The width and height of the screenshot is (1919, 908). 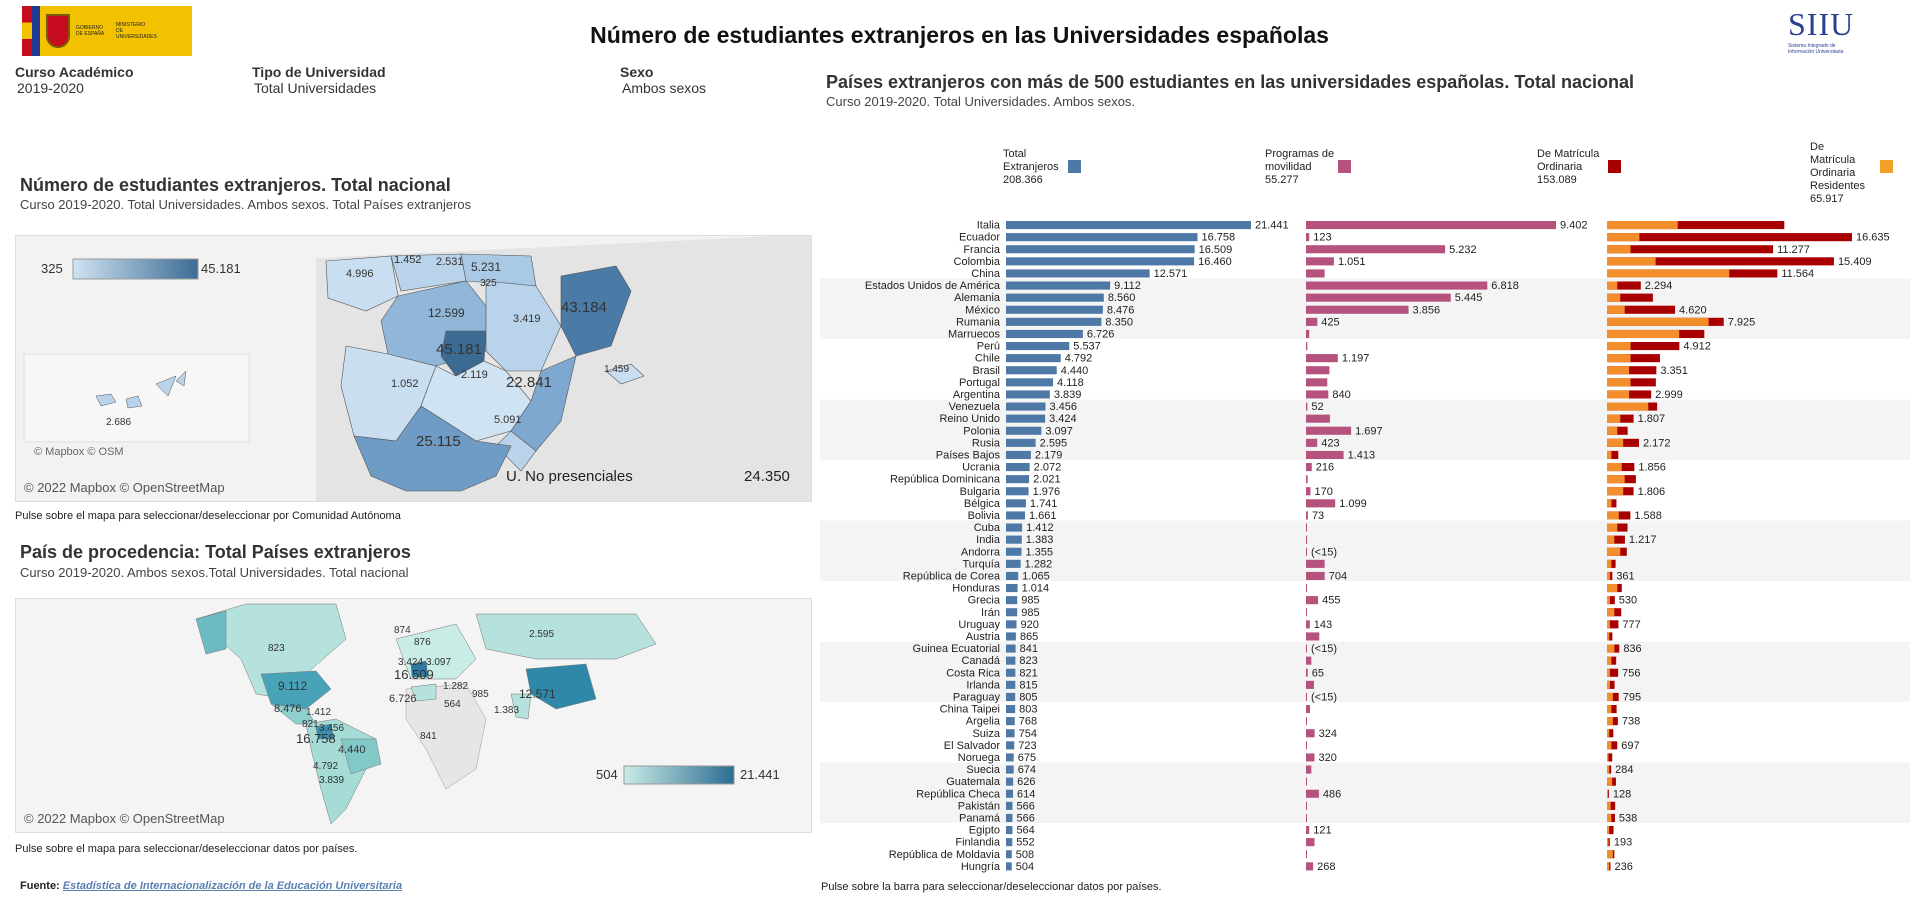 What do you see at coordinates (982, 504) in the screenshot?
I see `category-label: Bélgica` at bounding box center [982, 504].